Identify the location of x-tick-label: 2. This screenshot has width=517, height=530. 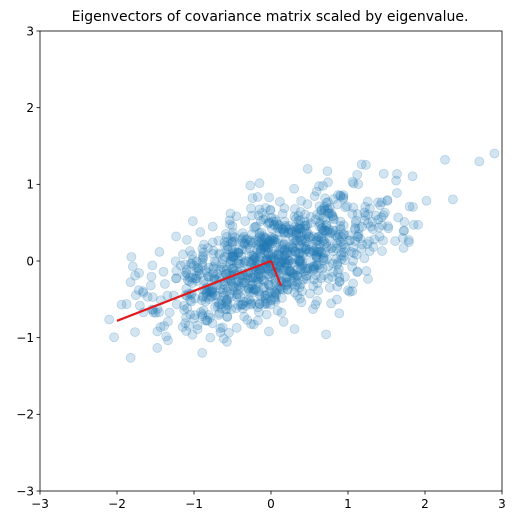
(425, 504).